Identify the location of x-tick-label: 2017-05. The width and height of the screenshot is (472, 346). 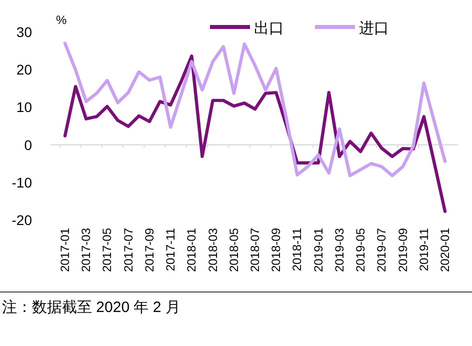
(107, 250).